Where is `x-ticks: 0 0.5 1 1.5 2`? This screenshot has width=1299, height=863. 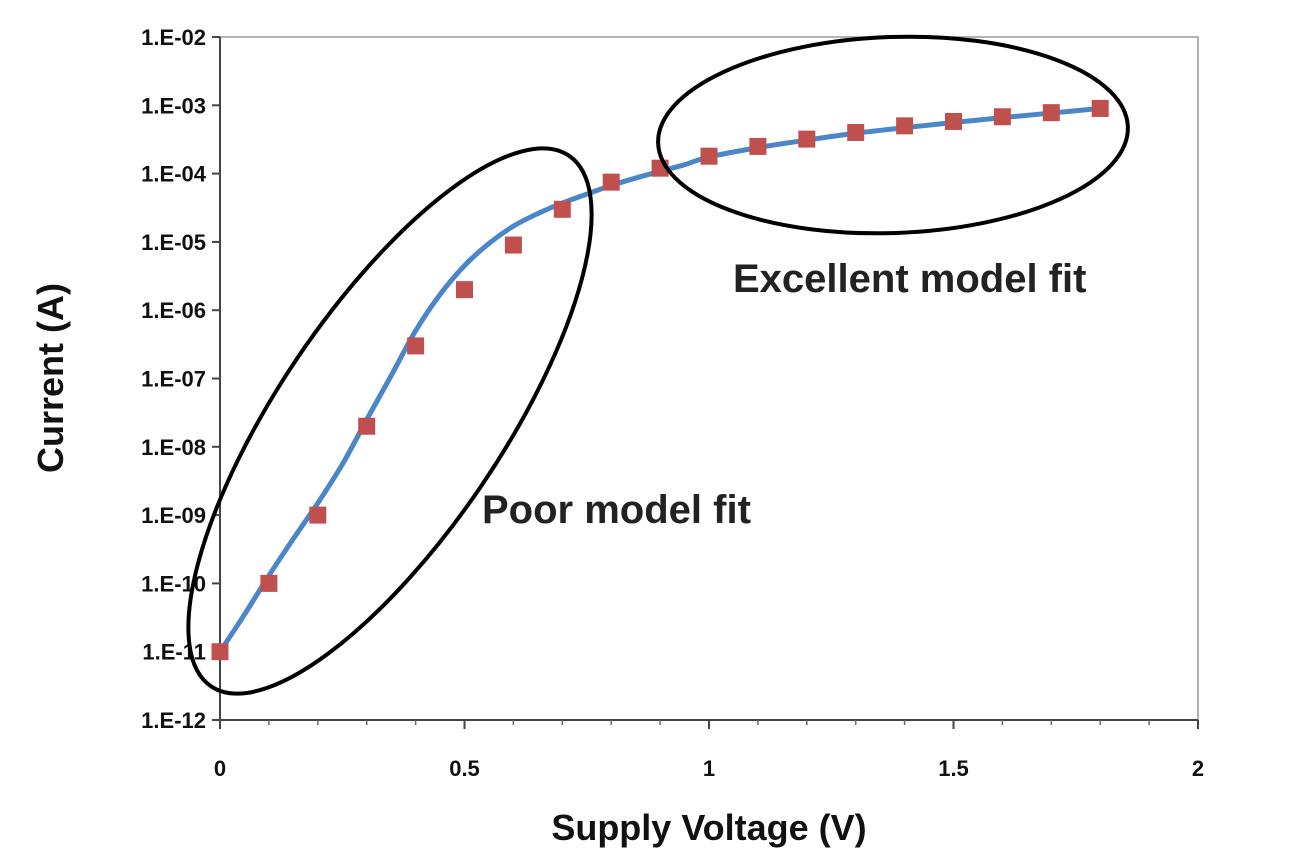
x-ticks: 0 0.5 1 1.5 2 is located at coordinates (709, 750).